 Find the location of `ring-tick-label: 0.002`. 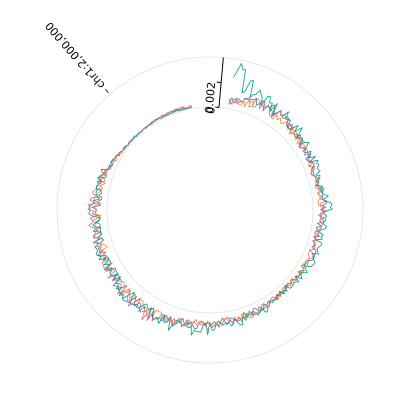

ring-tick-label: 0.002 is located at coordinates (211, 97).